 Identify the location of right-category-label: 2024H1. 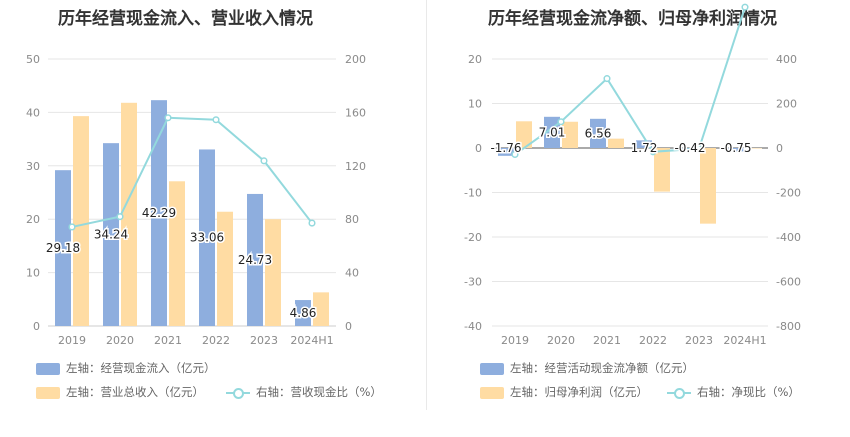
(744, 340).